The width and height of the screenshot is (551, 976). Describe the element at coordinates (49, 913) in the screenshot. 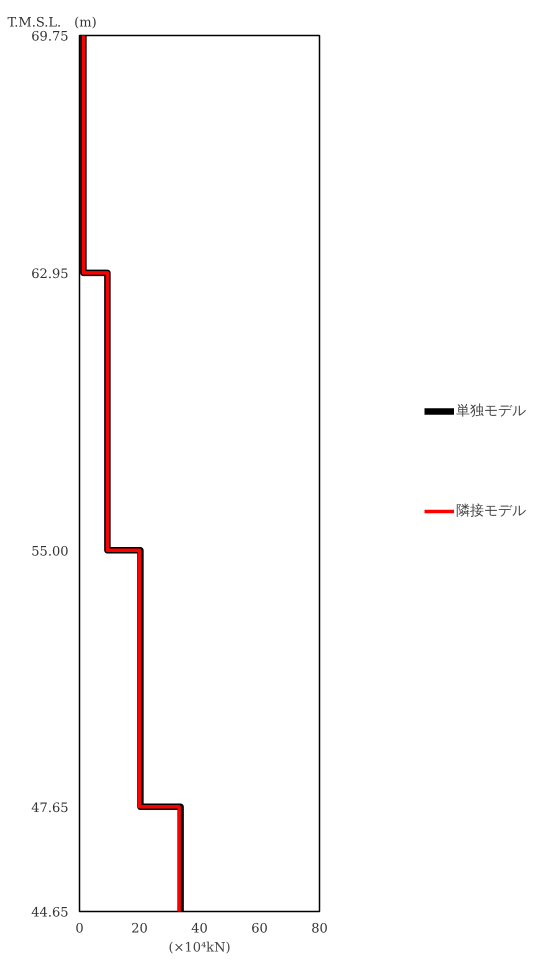

I see `y-tick-label: 44.65` at that location.